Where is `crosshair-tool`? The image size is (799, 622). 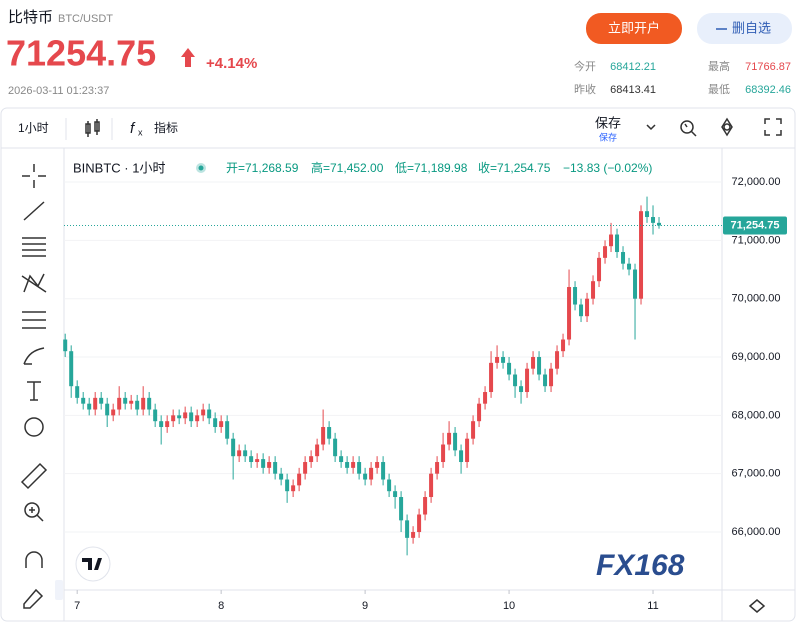
crosshair-tool is located at coordinates (34, 176).